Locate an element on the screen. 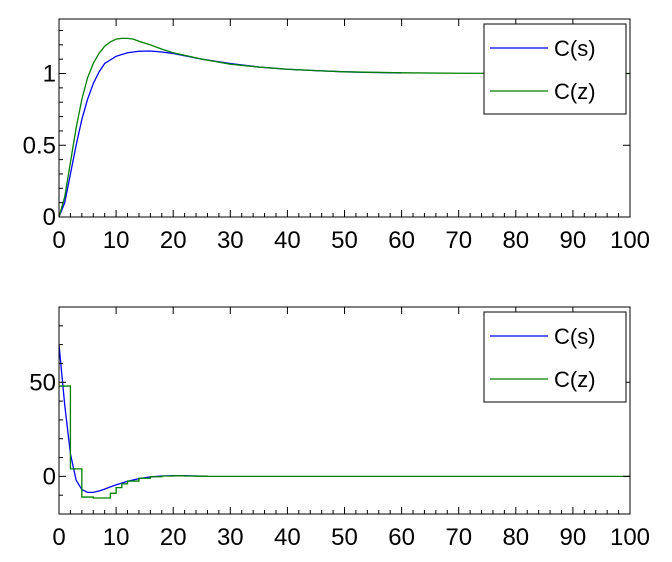  plot-bottom-legend: C(s) C(z) is located at coordinates (555, 357).